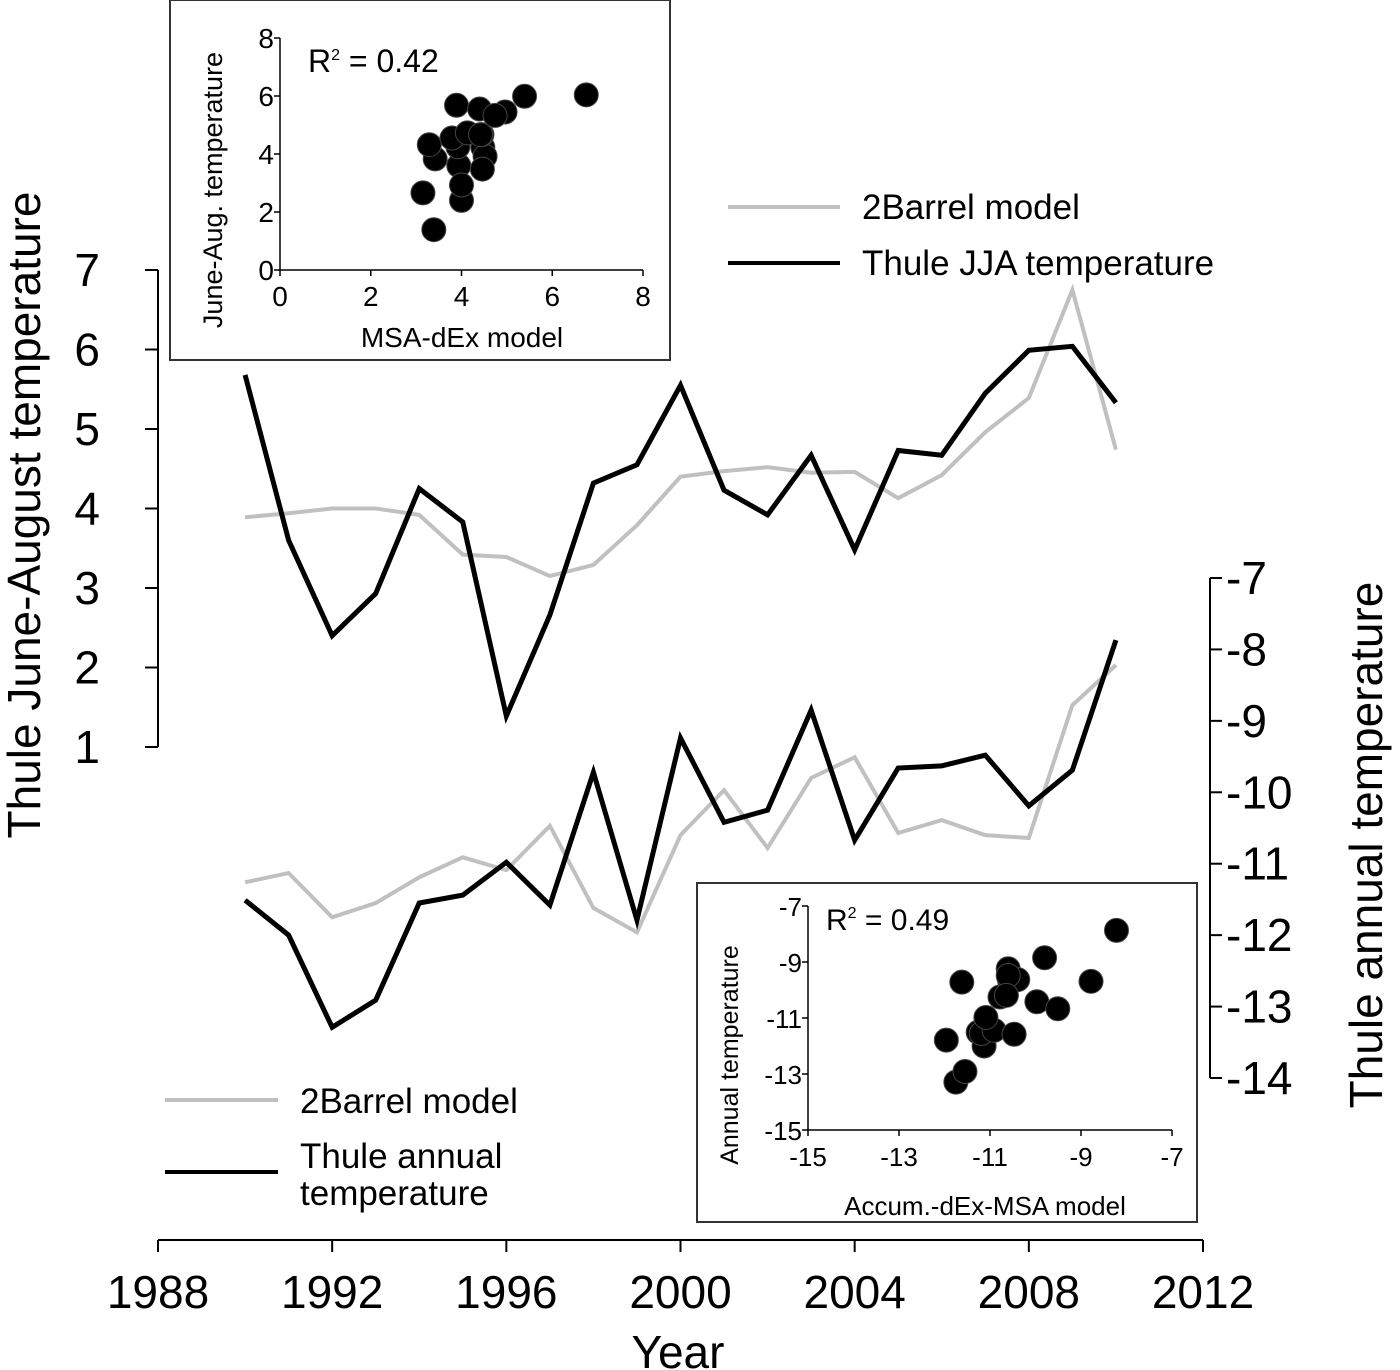  Describe the element at coordinates (462, 337) in the screenshot. I see `inset-x-label: MSA-dEx model` at that location.